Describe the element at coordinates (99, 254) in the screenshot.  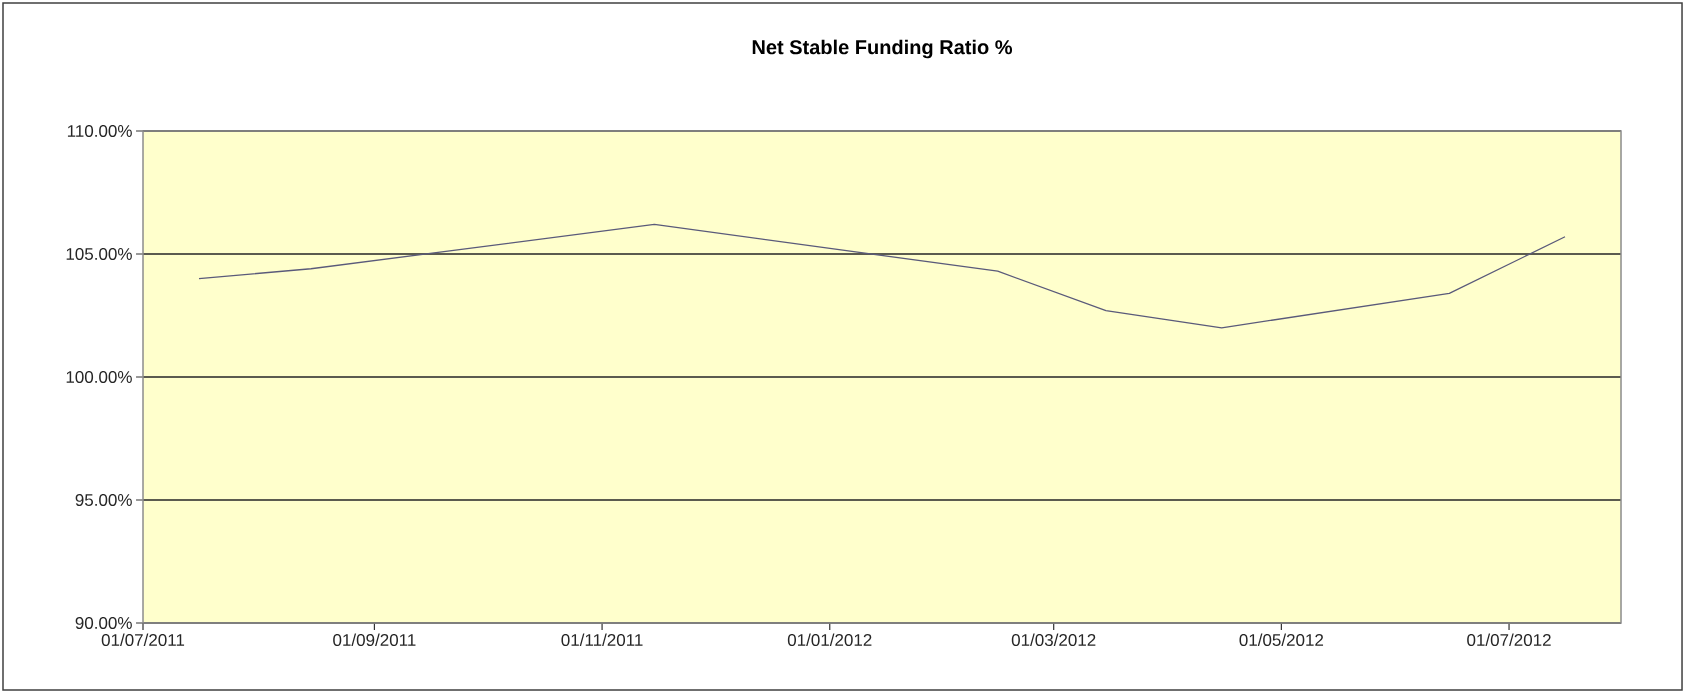
I see `y-tick-label: 105.00%` at that location.